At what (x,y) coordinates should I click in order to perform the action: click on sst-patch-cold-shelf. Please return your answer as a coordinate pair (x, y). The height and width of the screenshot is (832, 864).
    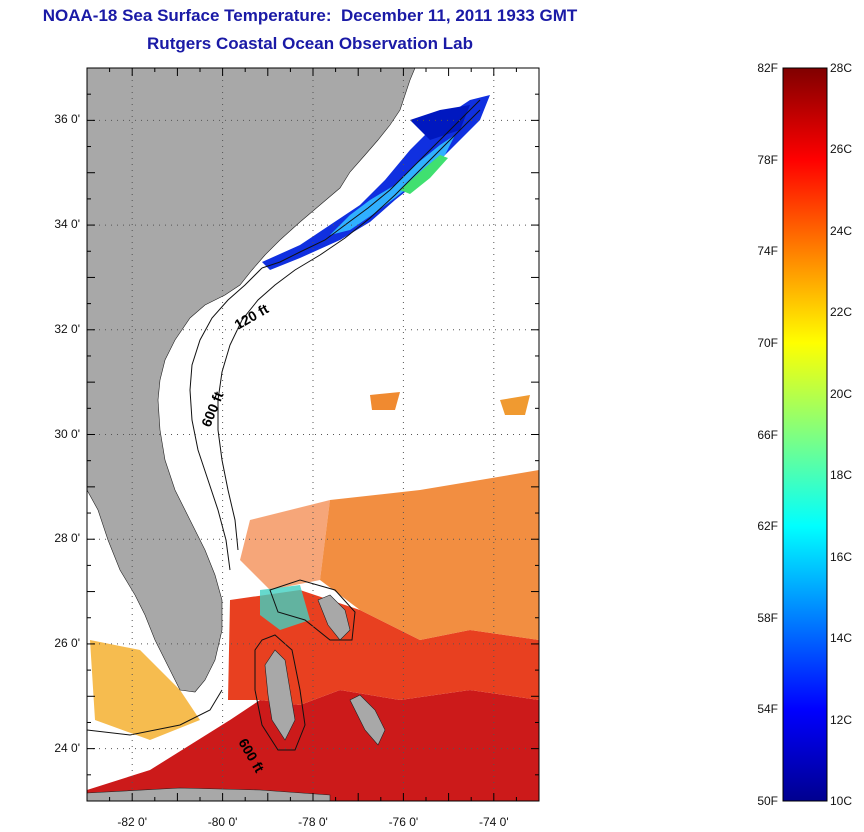
    Looking at the image, I should click on (392, 185).